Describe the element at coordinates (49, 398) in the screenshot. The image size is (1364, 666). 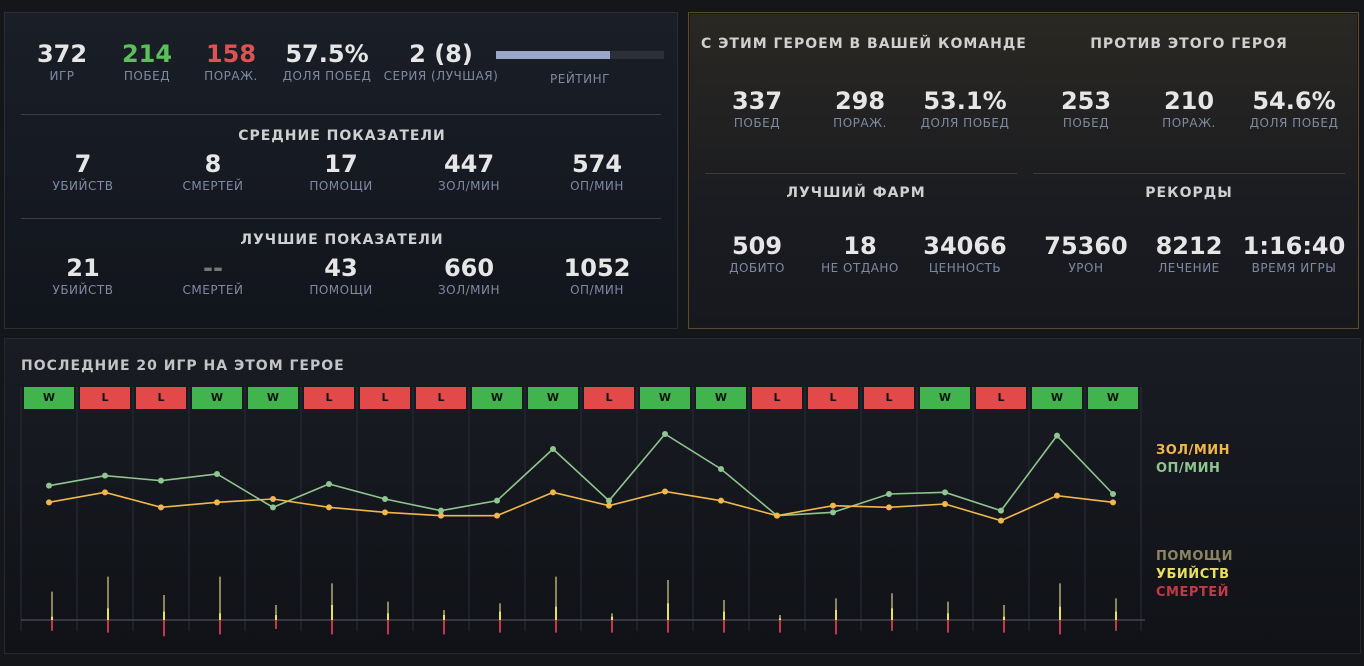
I see `game-result-1: W` at that location.